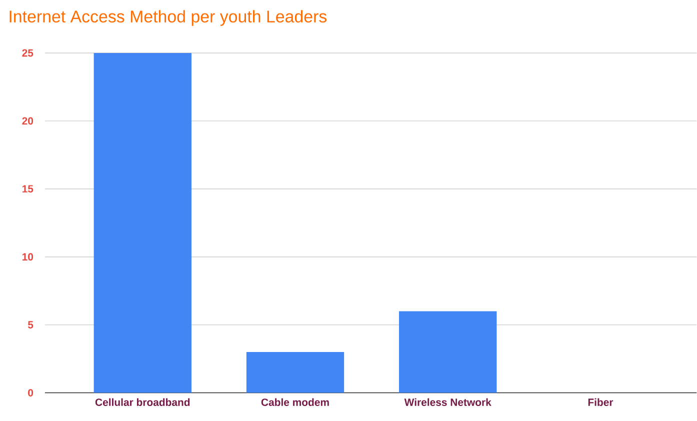  I want to click on y-tick-label: 10, so click(28, 257).